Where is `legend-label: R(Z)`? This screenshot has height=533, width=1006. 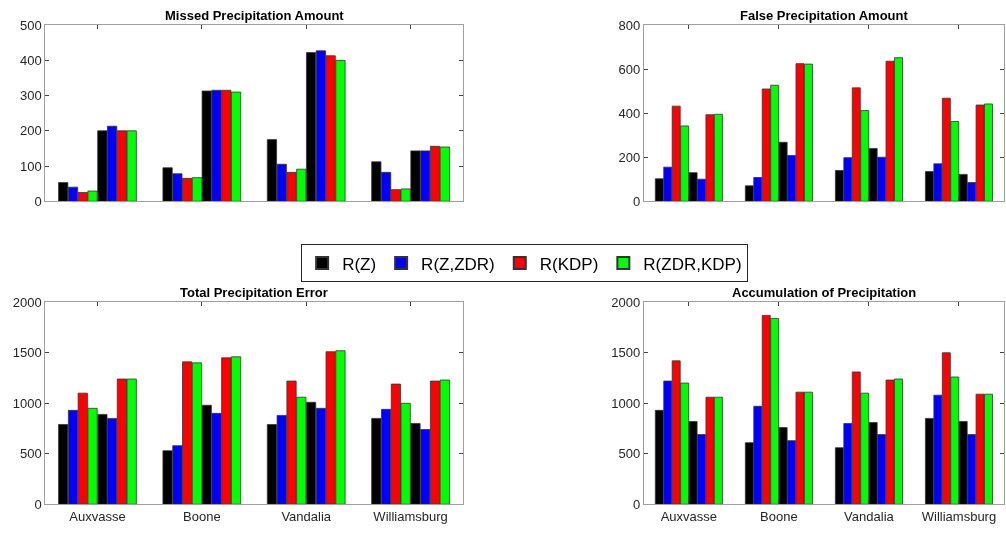
legend-label: R(Z) is located at coordinates (359, 264).